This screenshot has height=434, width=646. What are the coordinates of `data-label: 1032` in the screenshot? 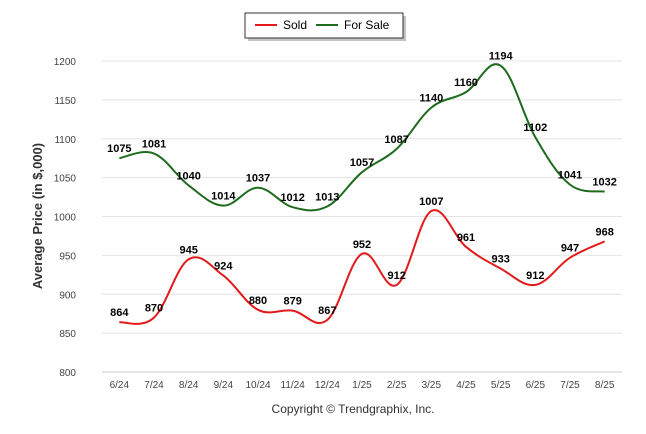 It's located at (604, 183).